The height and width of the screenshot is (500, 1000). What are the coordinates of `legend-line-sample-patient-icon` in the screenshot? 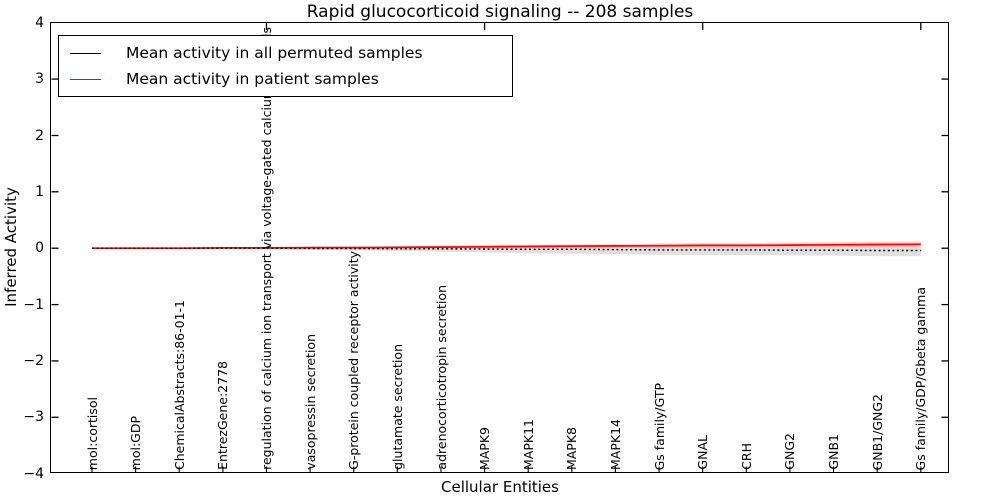 It's located at (85, 79).